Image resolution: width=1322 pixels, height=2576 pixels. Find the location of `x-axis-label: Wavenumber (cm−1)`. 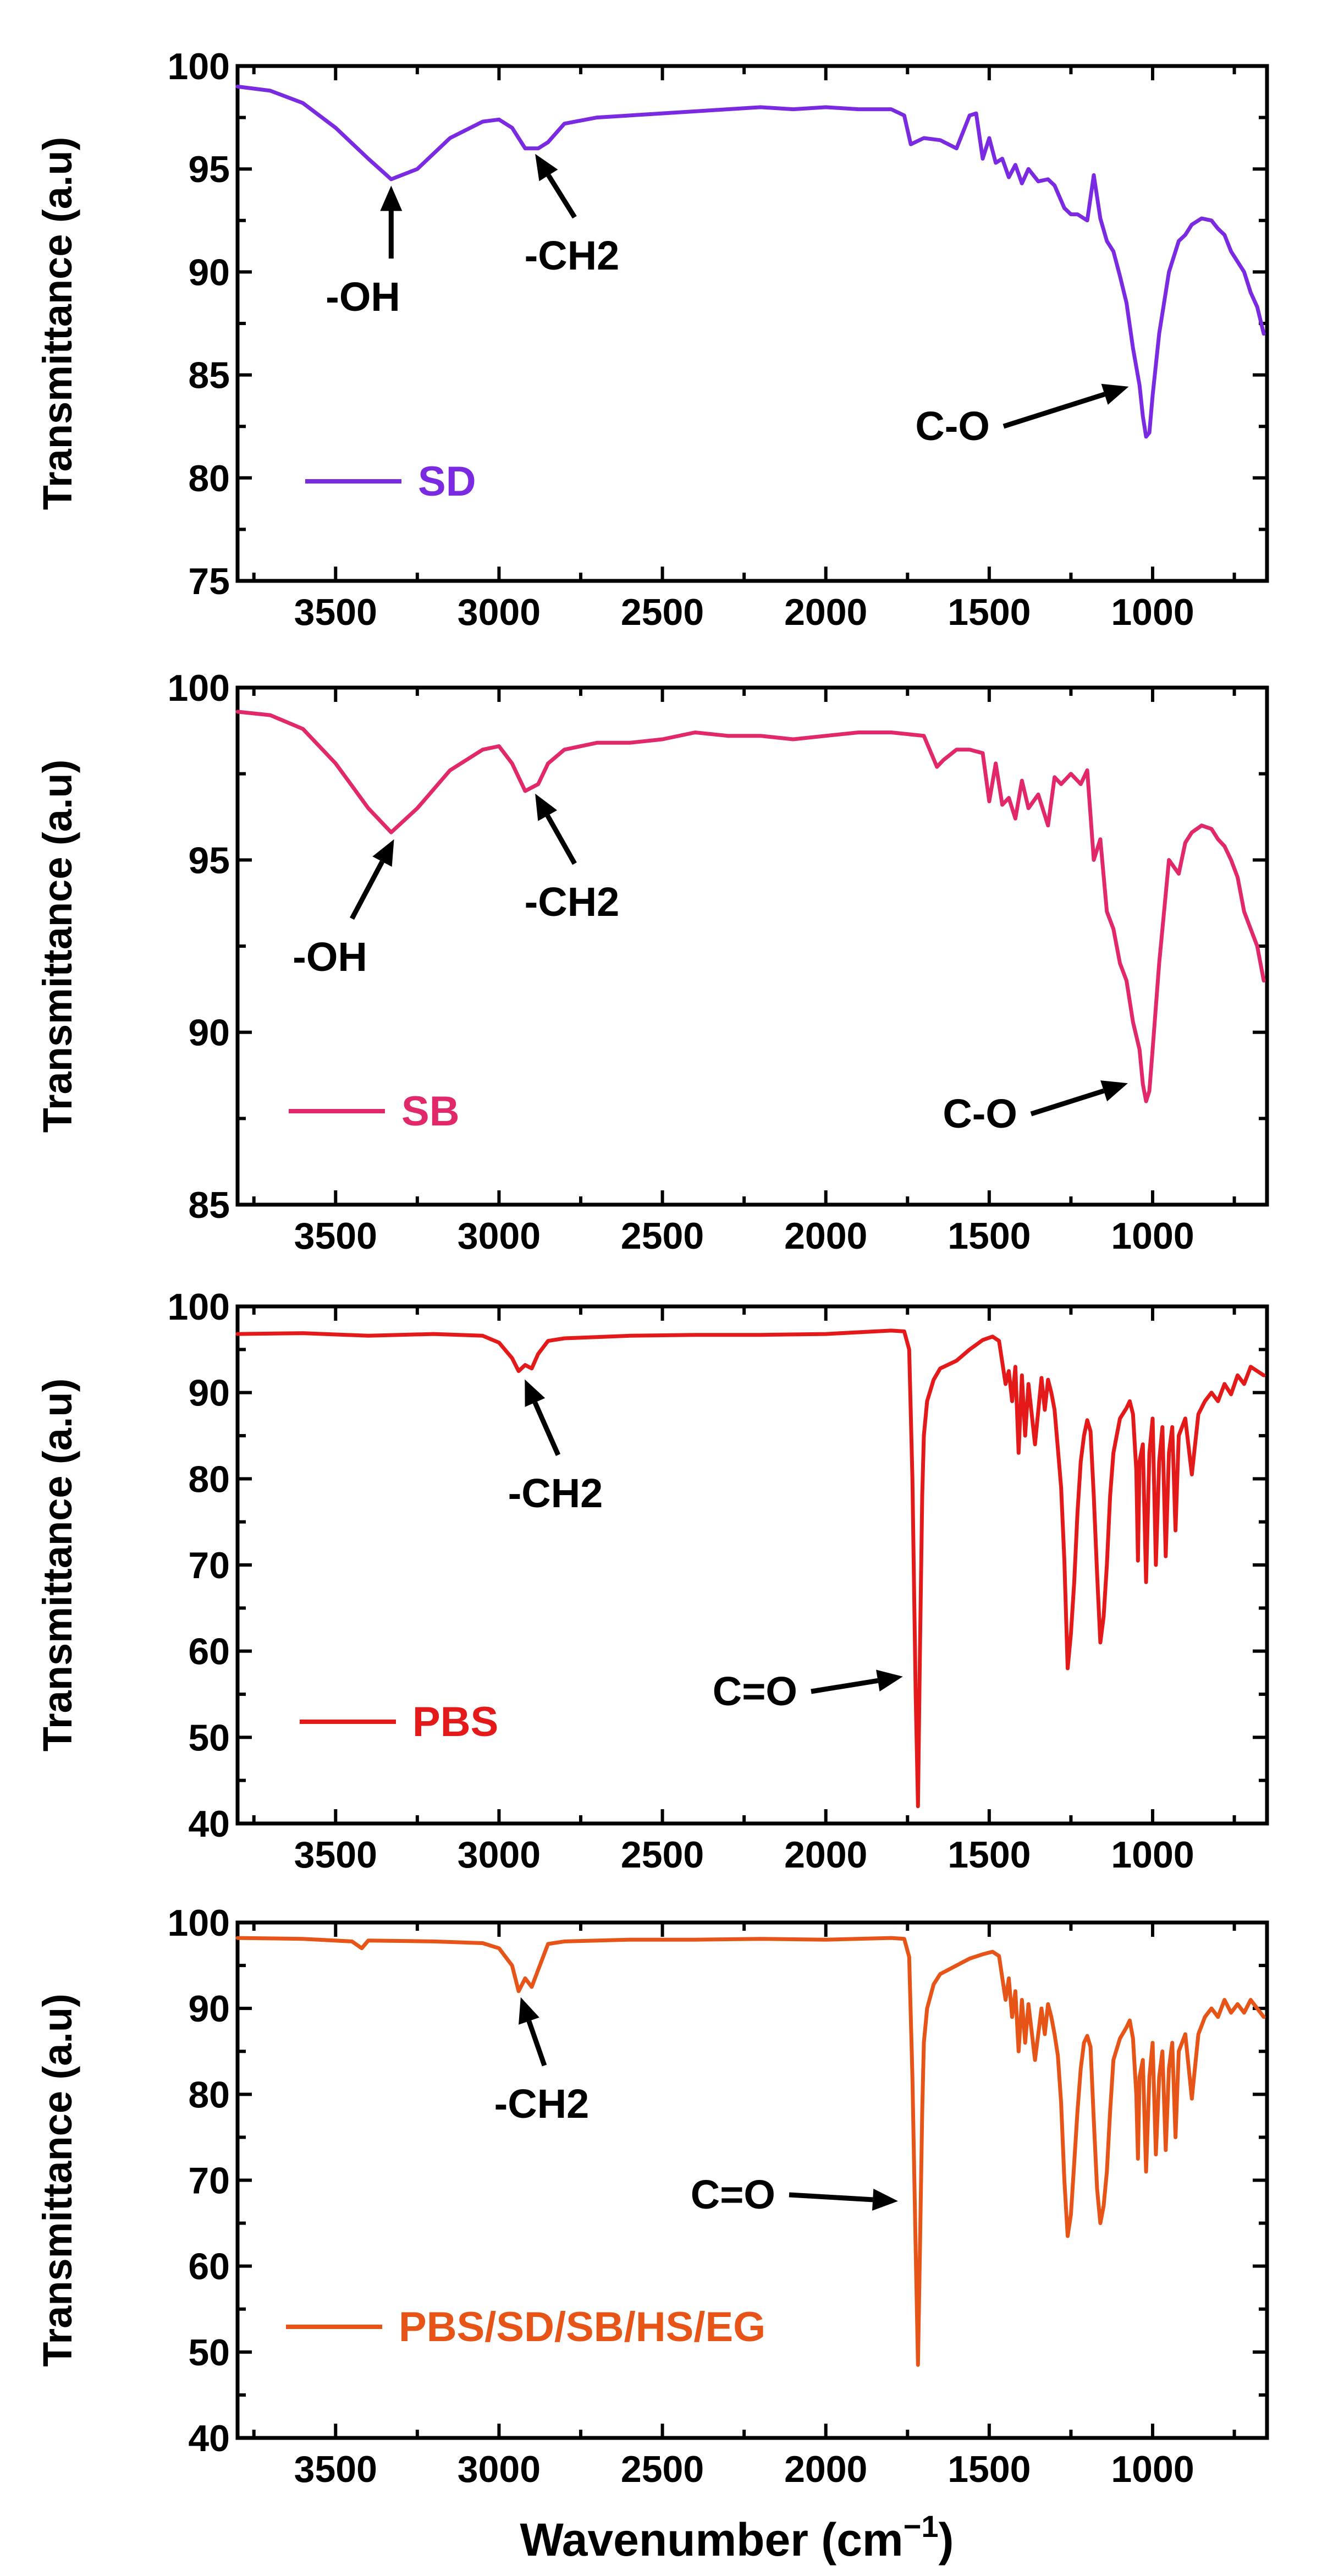

x-axis-label: Wavenumber (cm−1) is located at coordinates (737, 2537).